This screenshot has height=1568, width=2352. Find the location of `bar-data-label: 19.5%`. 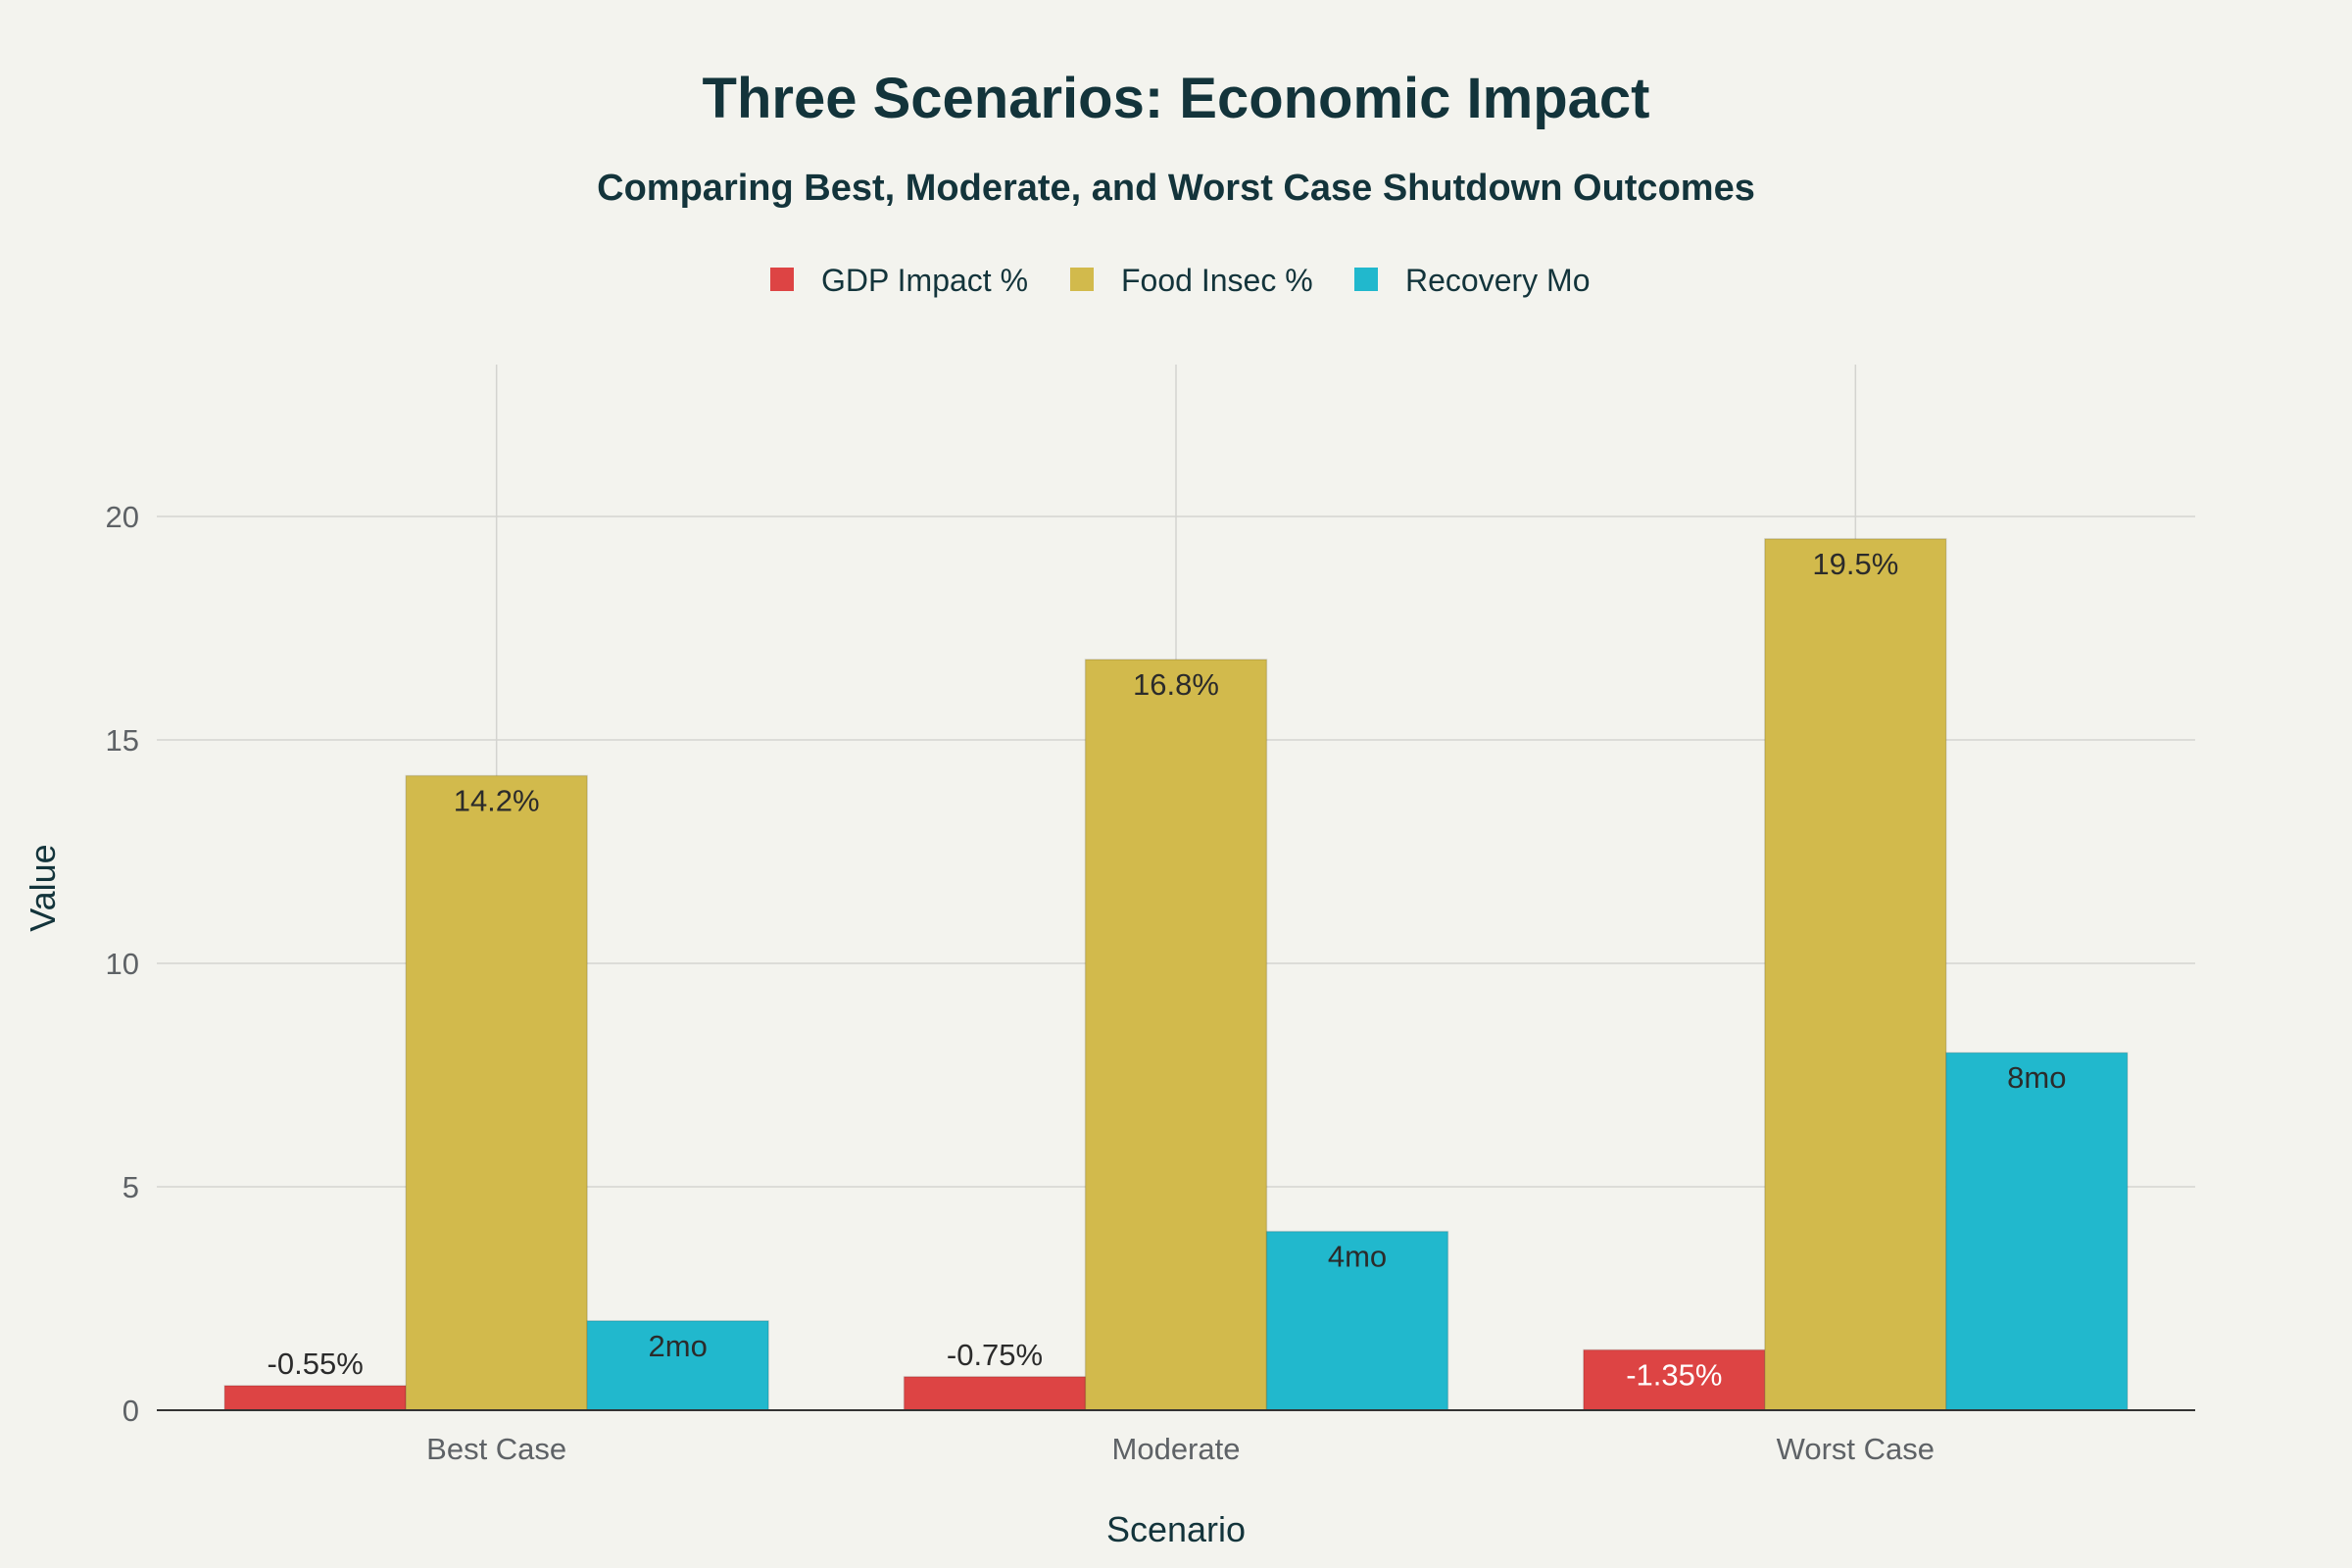

bar-data-label: 19.5% is located at coordinates (1855, 564).